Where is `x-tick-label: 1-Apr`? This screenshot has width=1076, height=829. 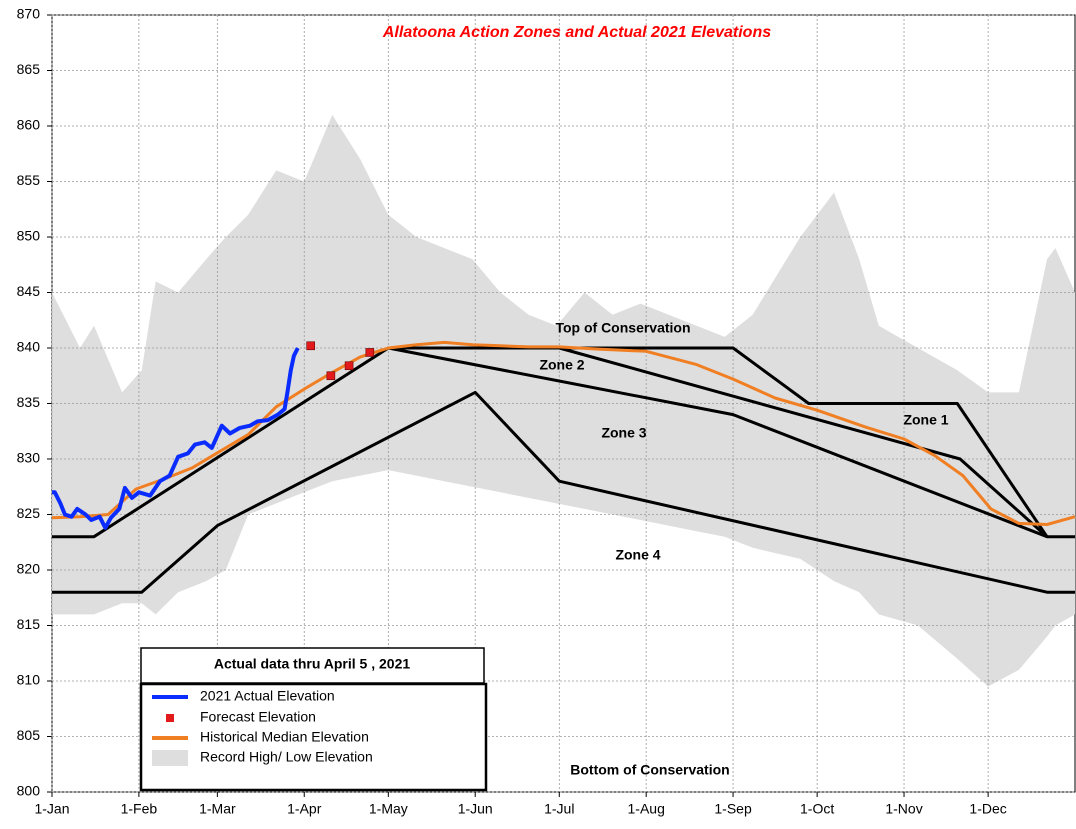
x-tick-label: 1-Apr is located at coordinates (304, 809).